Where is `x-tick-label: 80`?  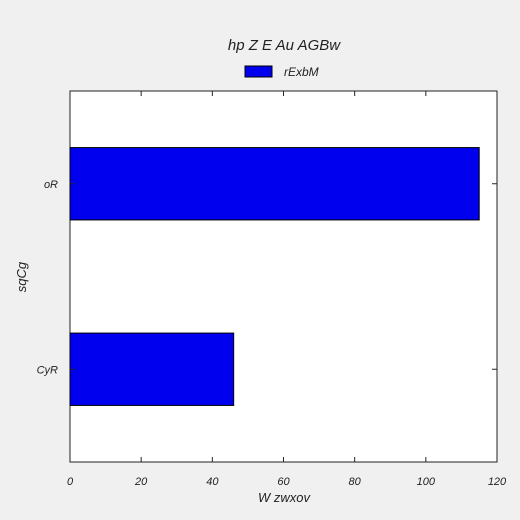 x-tick-label: 80 is located at coordinates (355, 482).